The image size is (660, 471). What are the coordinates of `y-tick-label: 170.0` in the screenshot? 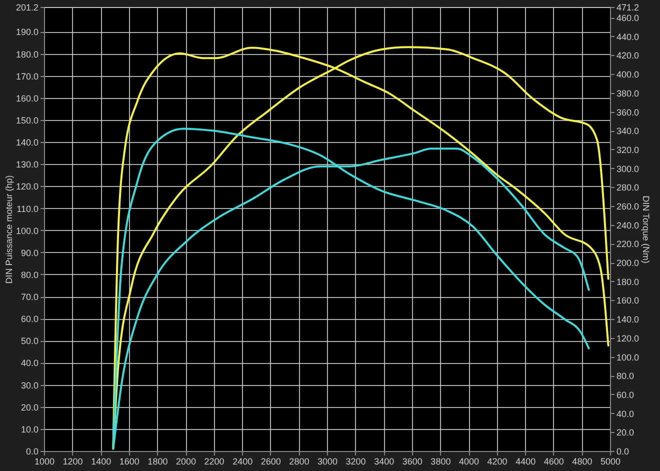 It's located at (27, 76).